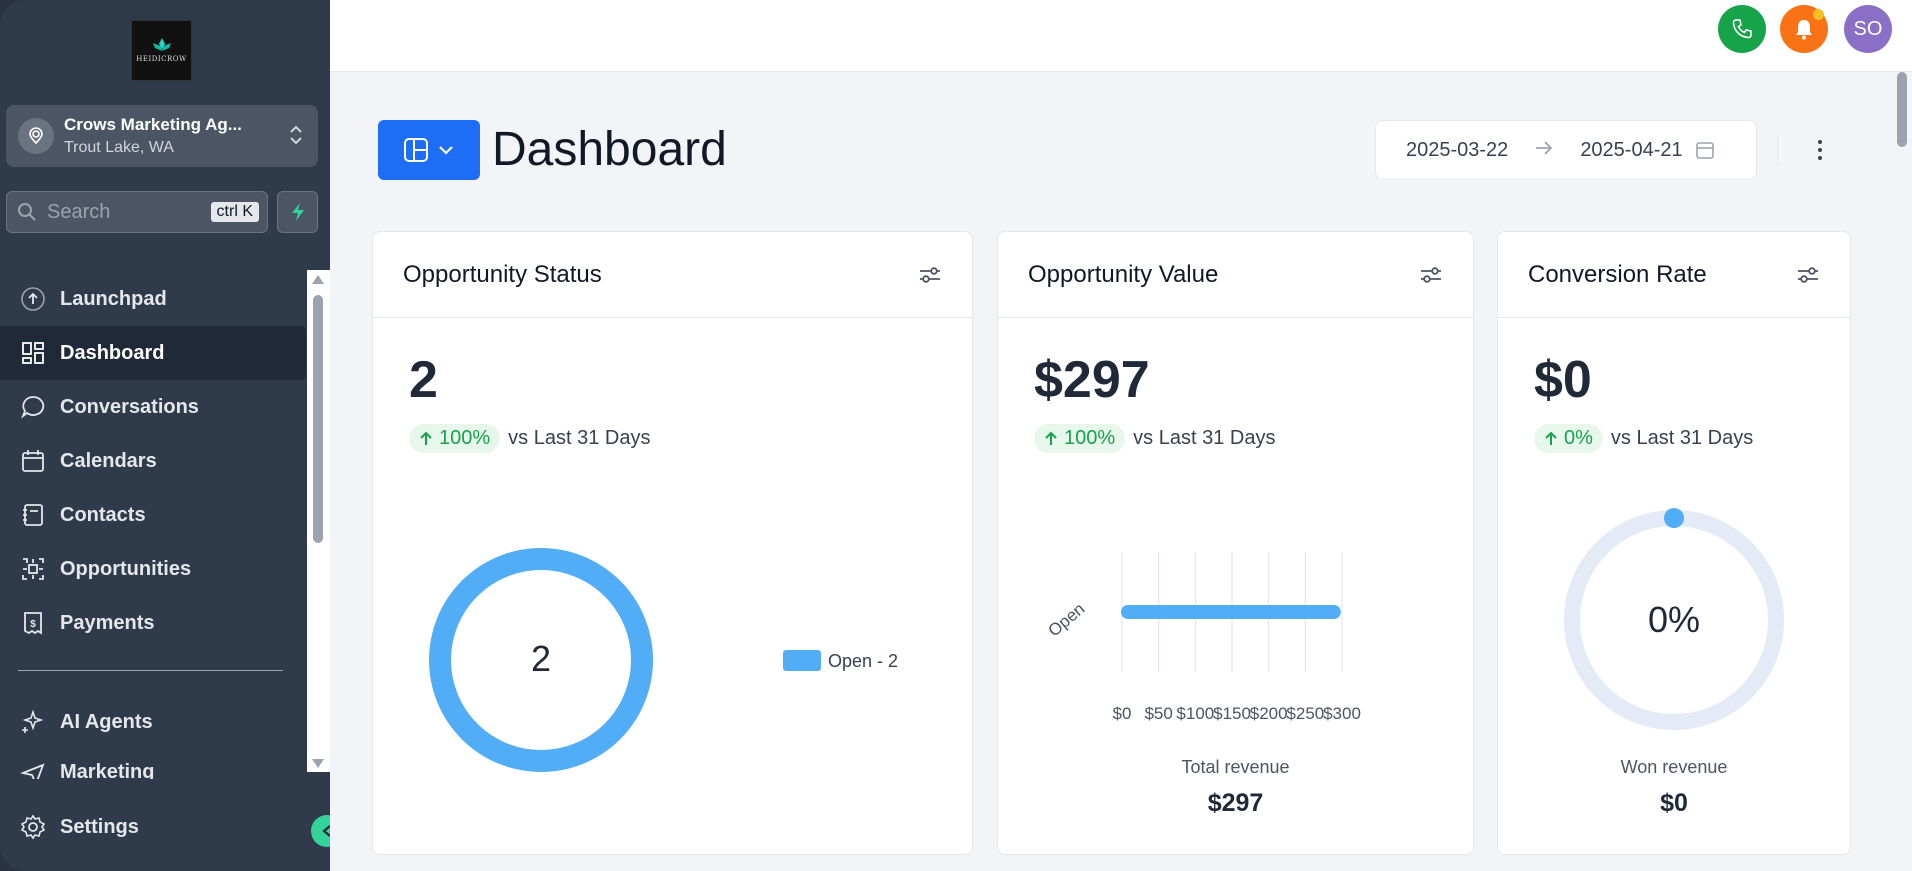 Image resolution: width=1912 pixels, height=871 pixels. I want to click on quick-actions-button, so click(297, 212).